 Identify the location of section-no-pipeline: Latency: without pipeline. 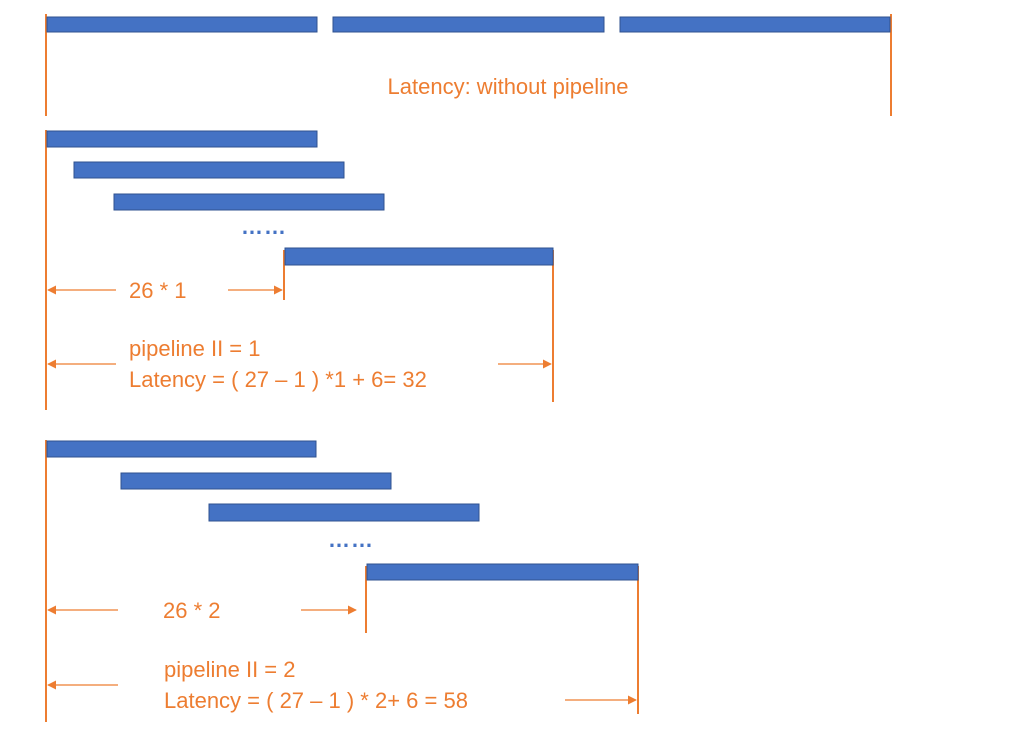
(468, 65).